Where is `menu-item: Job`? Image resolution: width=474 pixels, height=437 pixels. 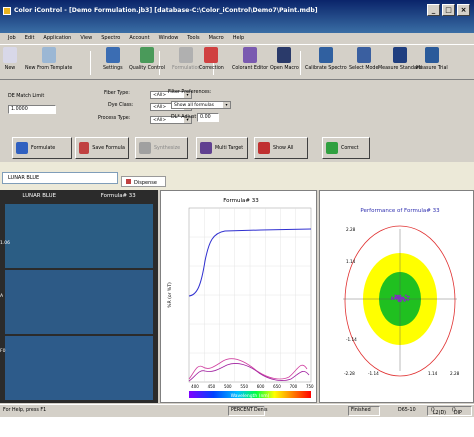
menu-item: Job is located at coordinates (12, 38).